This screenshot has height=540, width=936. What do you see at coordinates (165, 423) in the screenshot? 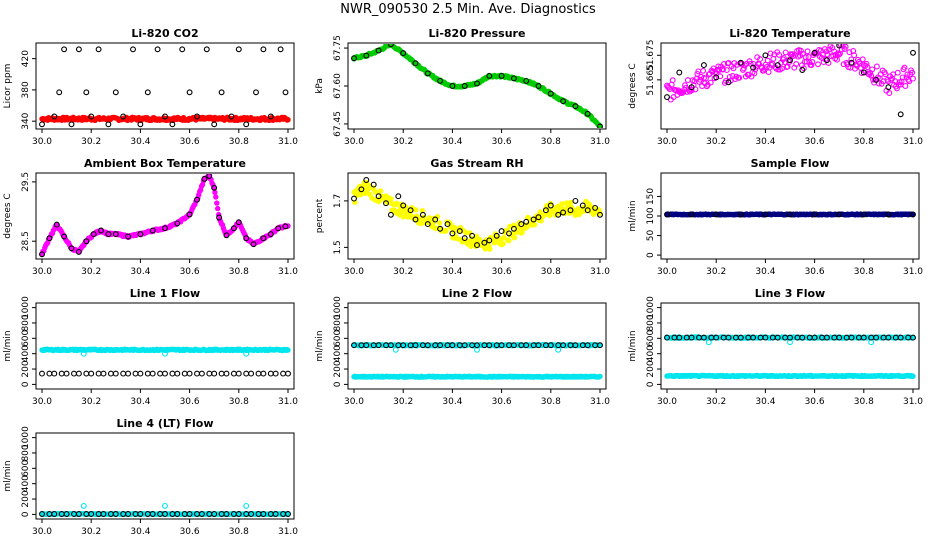
I see `panel-title: Line 4 (LT) Flow` at bounding box center [165, 423].